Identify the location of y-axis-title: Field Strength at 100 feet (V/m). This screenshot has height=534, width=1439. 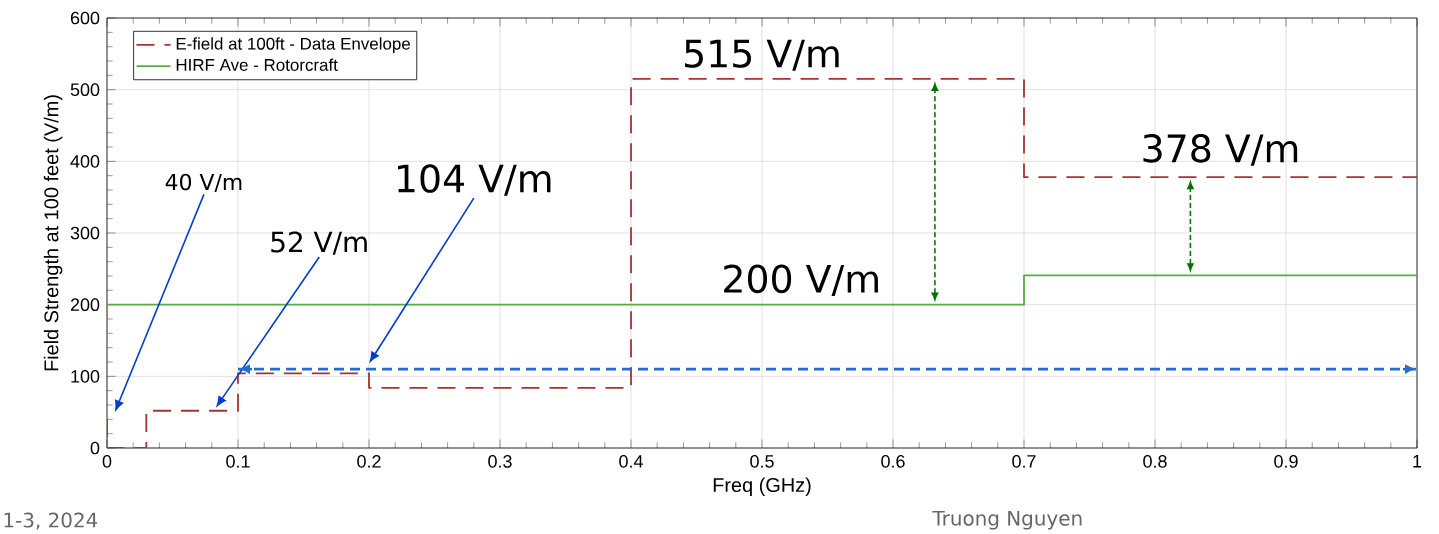
(53, 233).